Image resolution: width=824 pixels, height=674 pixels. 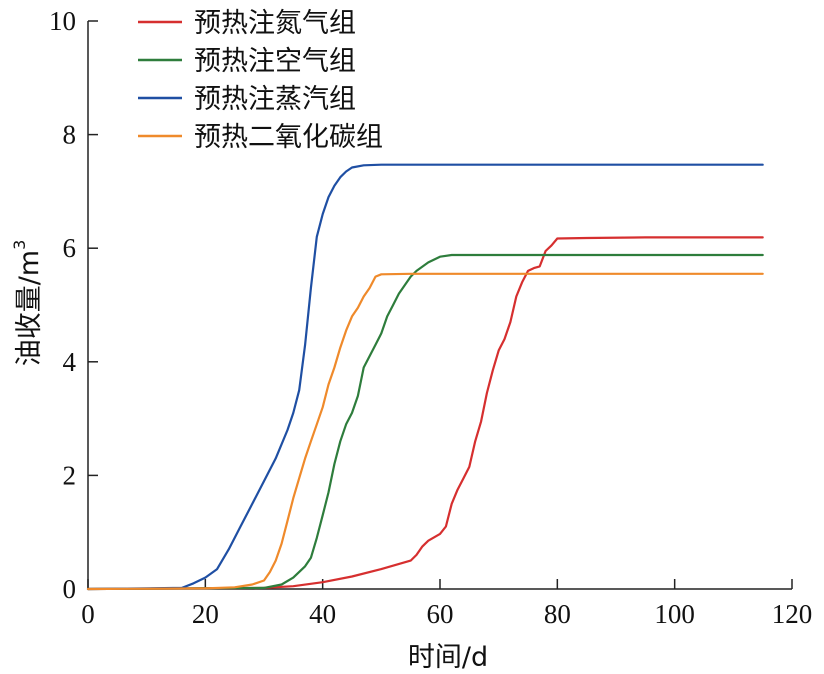 I want to click on x-ticks: 0 20 40 60 80 100 120, so click(x=446, y=604).